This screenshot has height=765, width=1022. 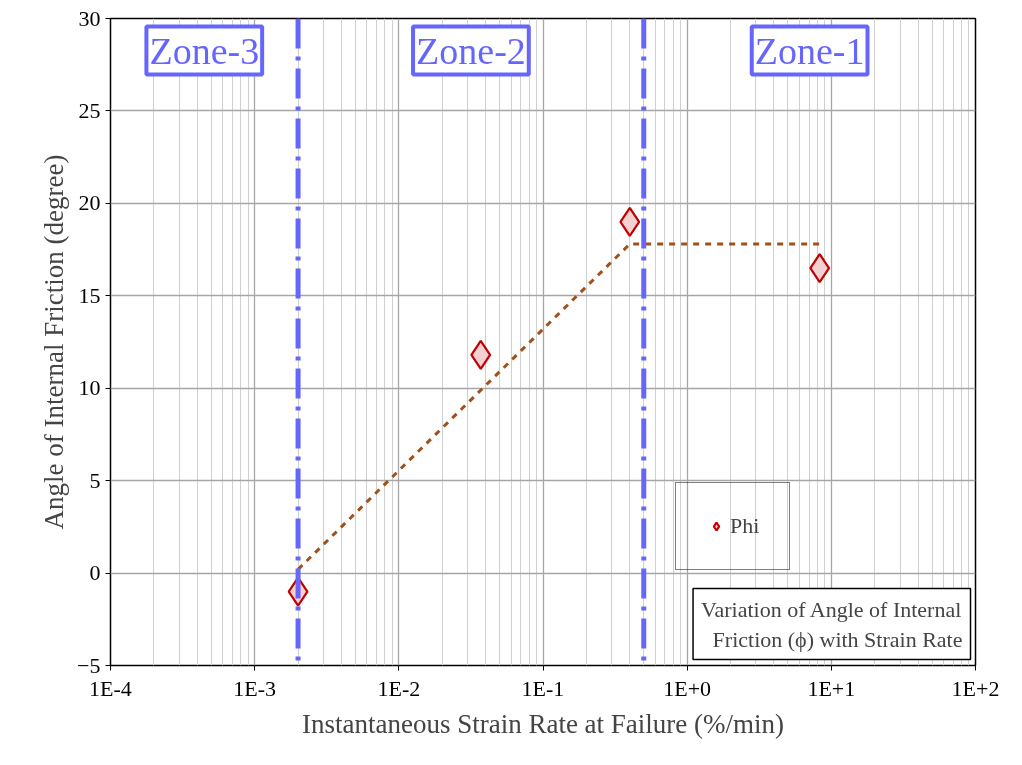 What do you see at coordinates (204, 50) in the screenshot?
I see `annotation: Zone-3` at bounding box center [204, 50].